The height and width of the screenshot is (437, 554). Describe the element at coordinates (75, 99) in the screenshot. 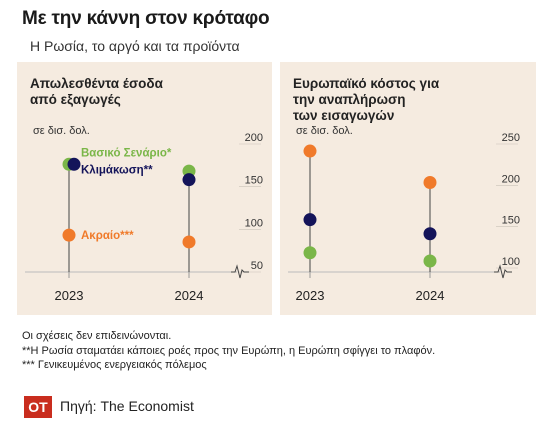

I see `panel-title-line: από εξαγωγές` at that location.